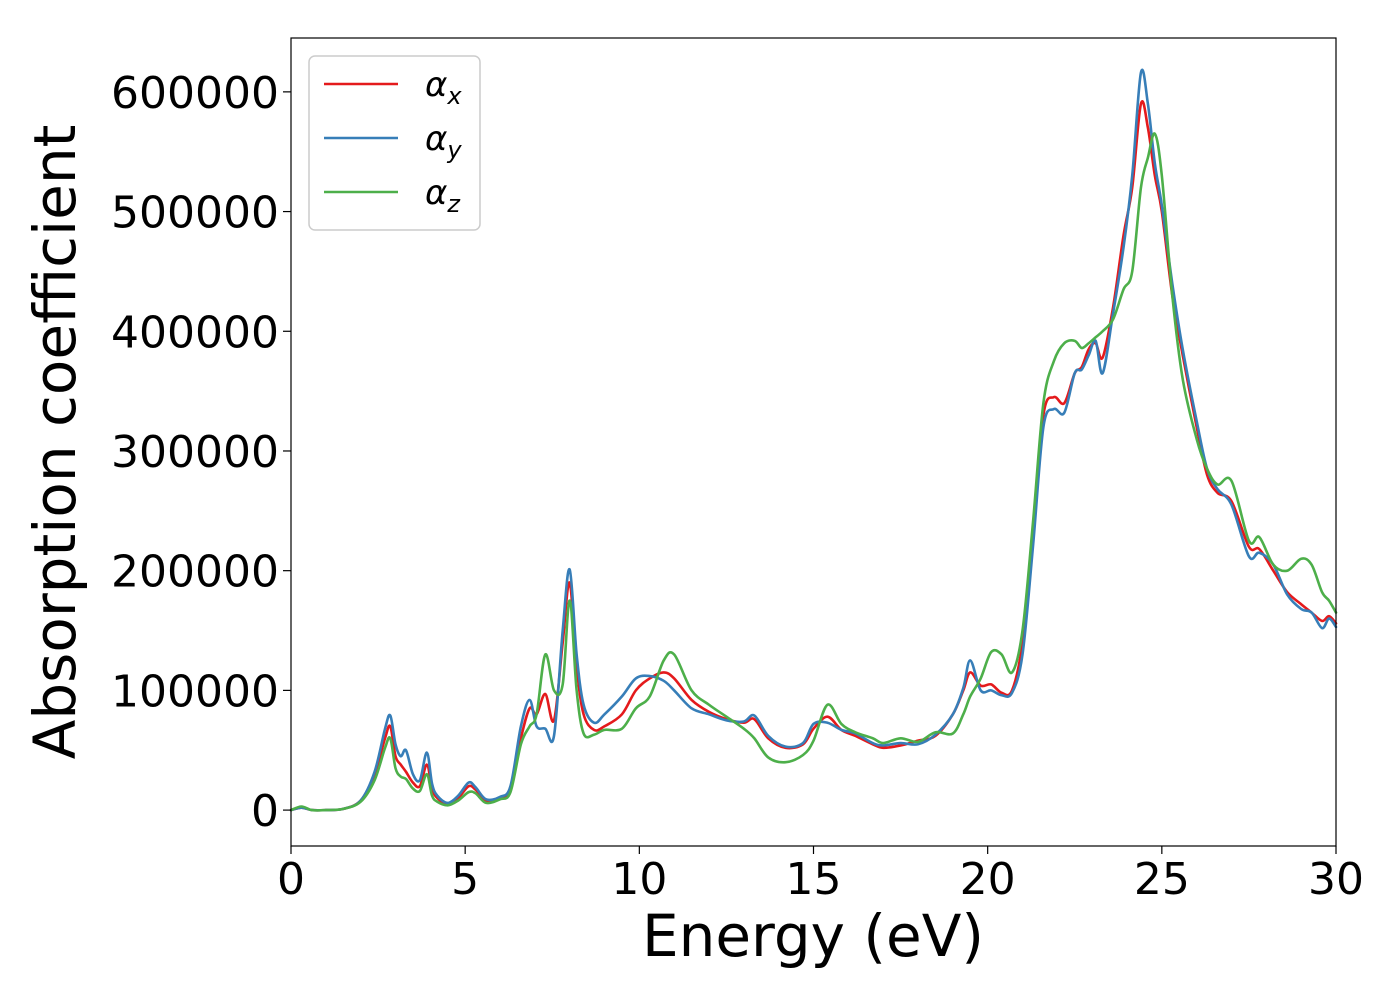 This screenshot has height=1000, width=1400. I want to click on x-tick-label: 20, so click(988, 879).